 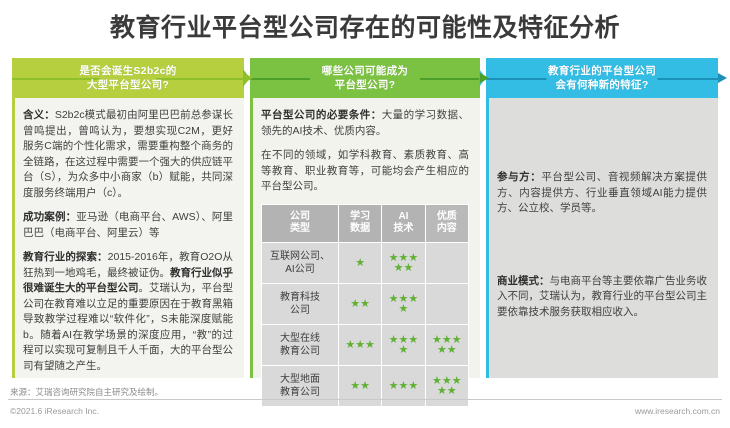 I want to click on column-2-header: 哪些公司可能成为 平台型公司?, so click(x=366, y=78).